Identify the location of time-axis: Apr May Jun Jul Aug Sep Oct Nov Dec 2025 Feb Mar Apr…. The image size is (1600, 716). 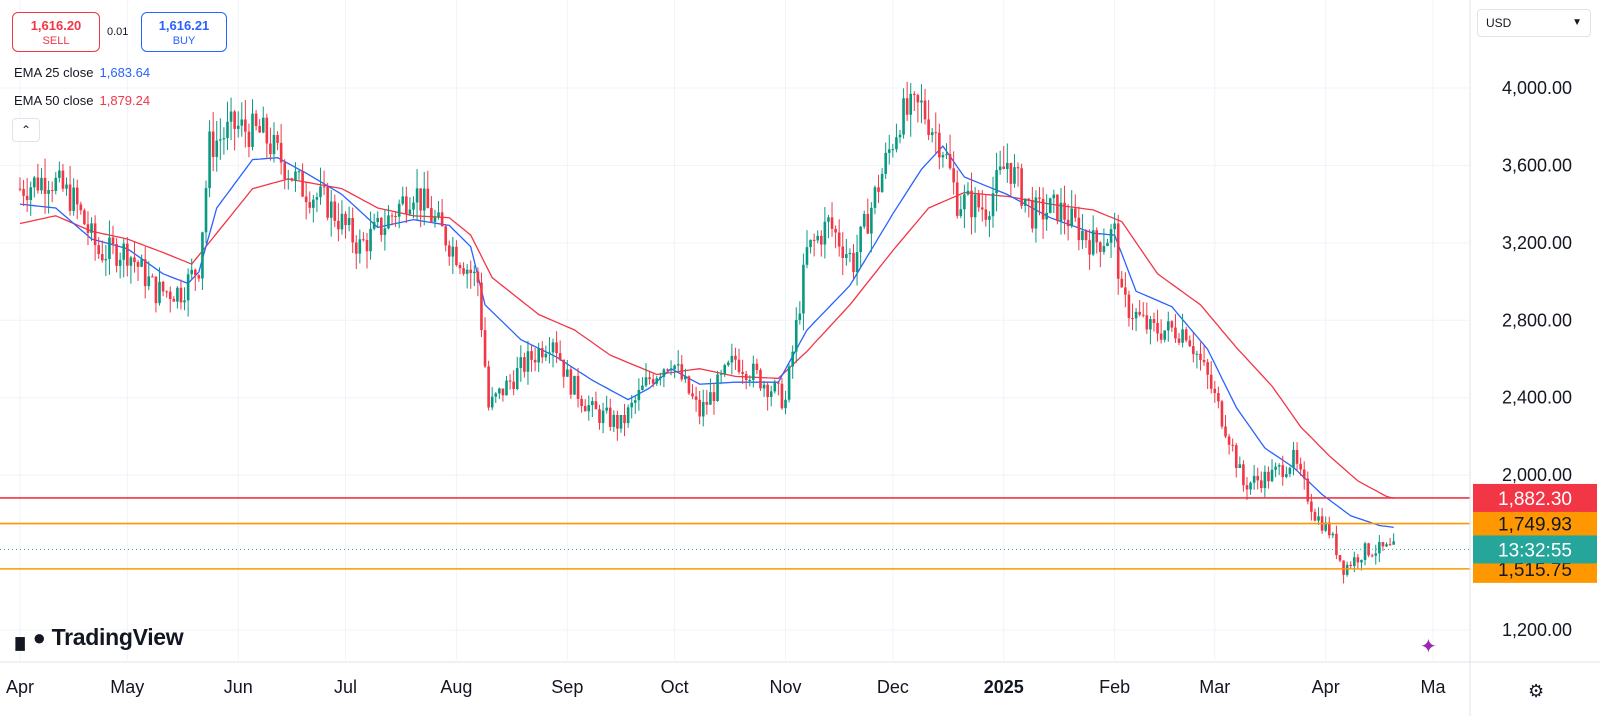
(726, 687).